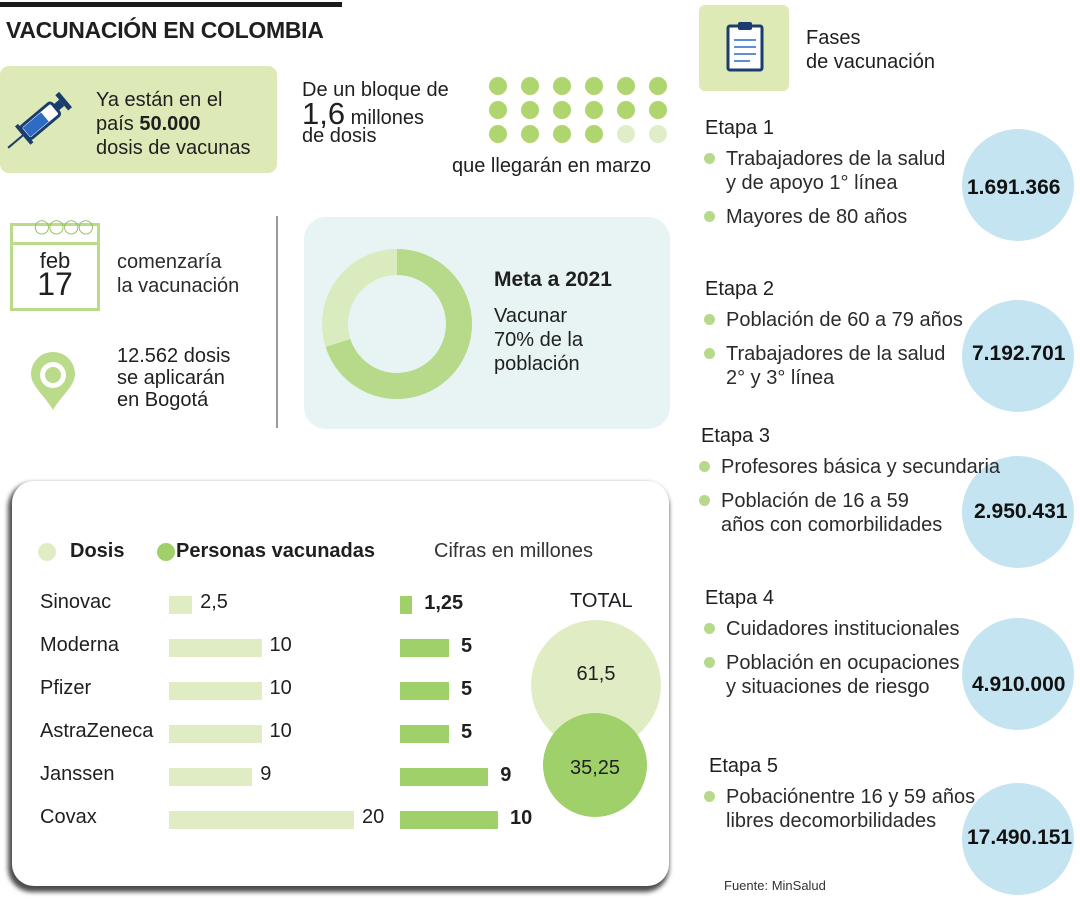 Image resolution: width=1080 pixels, height=900 pixels. Describe the element at coordinates (1021, 511) in the screenshot. I see `etapa-total: 2.950.431` at that location.